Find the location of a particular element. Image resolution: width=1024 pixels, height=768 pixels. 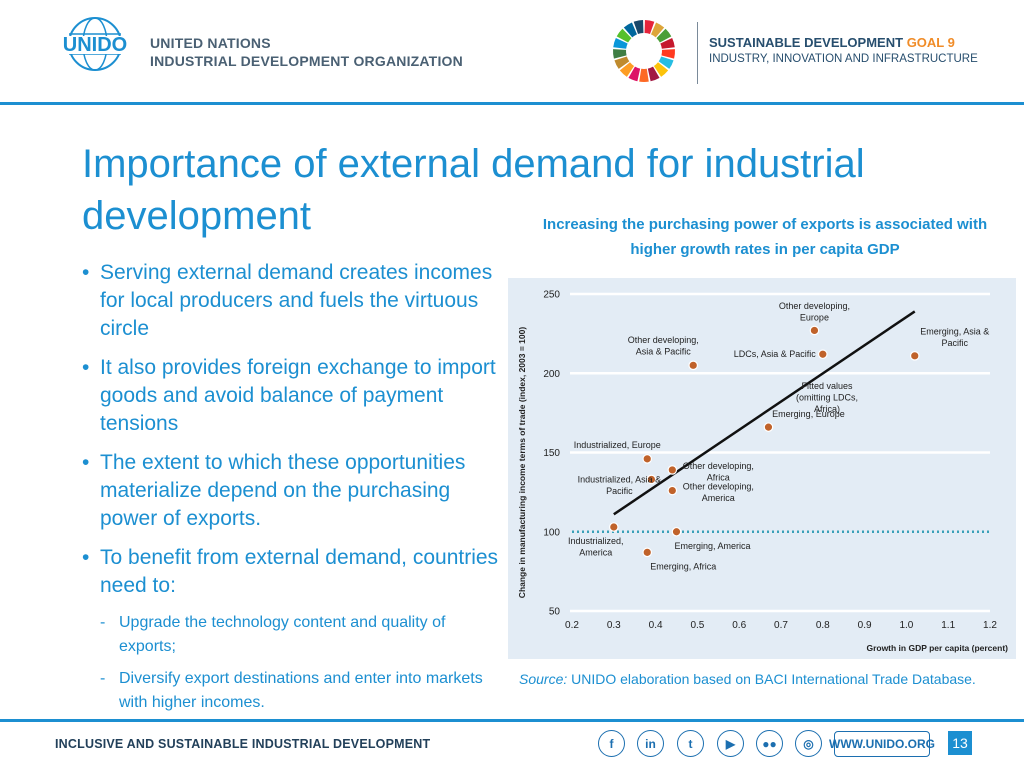

sdg-subtitle: INDUSTRY, INNOVATION AND INFRASTRUCTURE is located at coordinates (843, 59).